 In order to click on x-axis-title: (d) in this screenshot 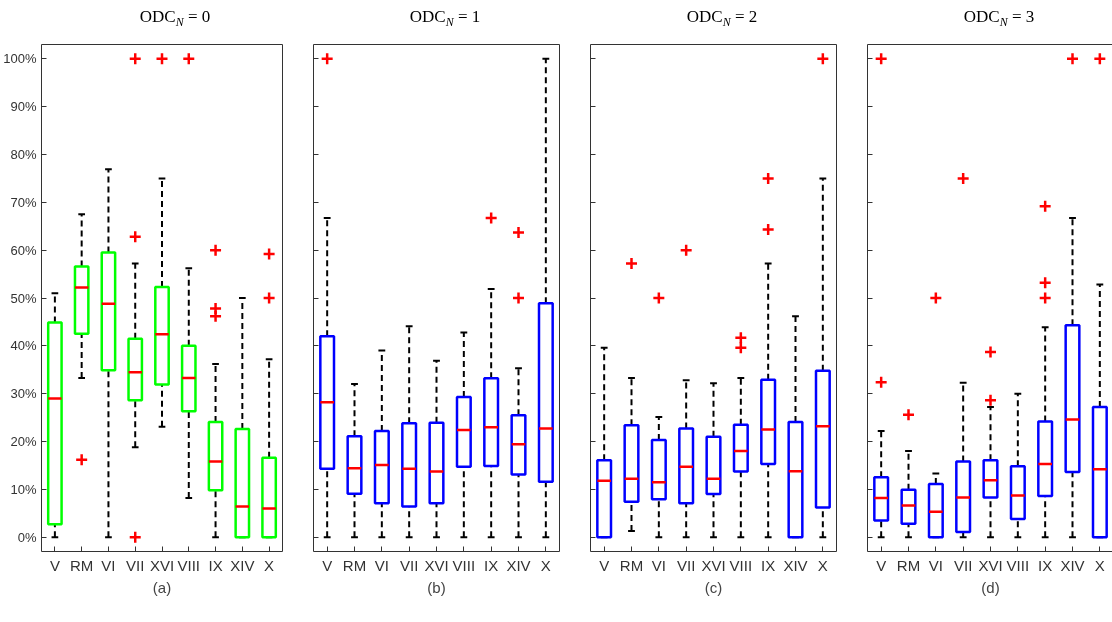, I will do `click(990, 587)`.